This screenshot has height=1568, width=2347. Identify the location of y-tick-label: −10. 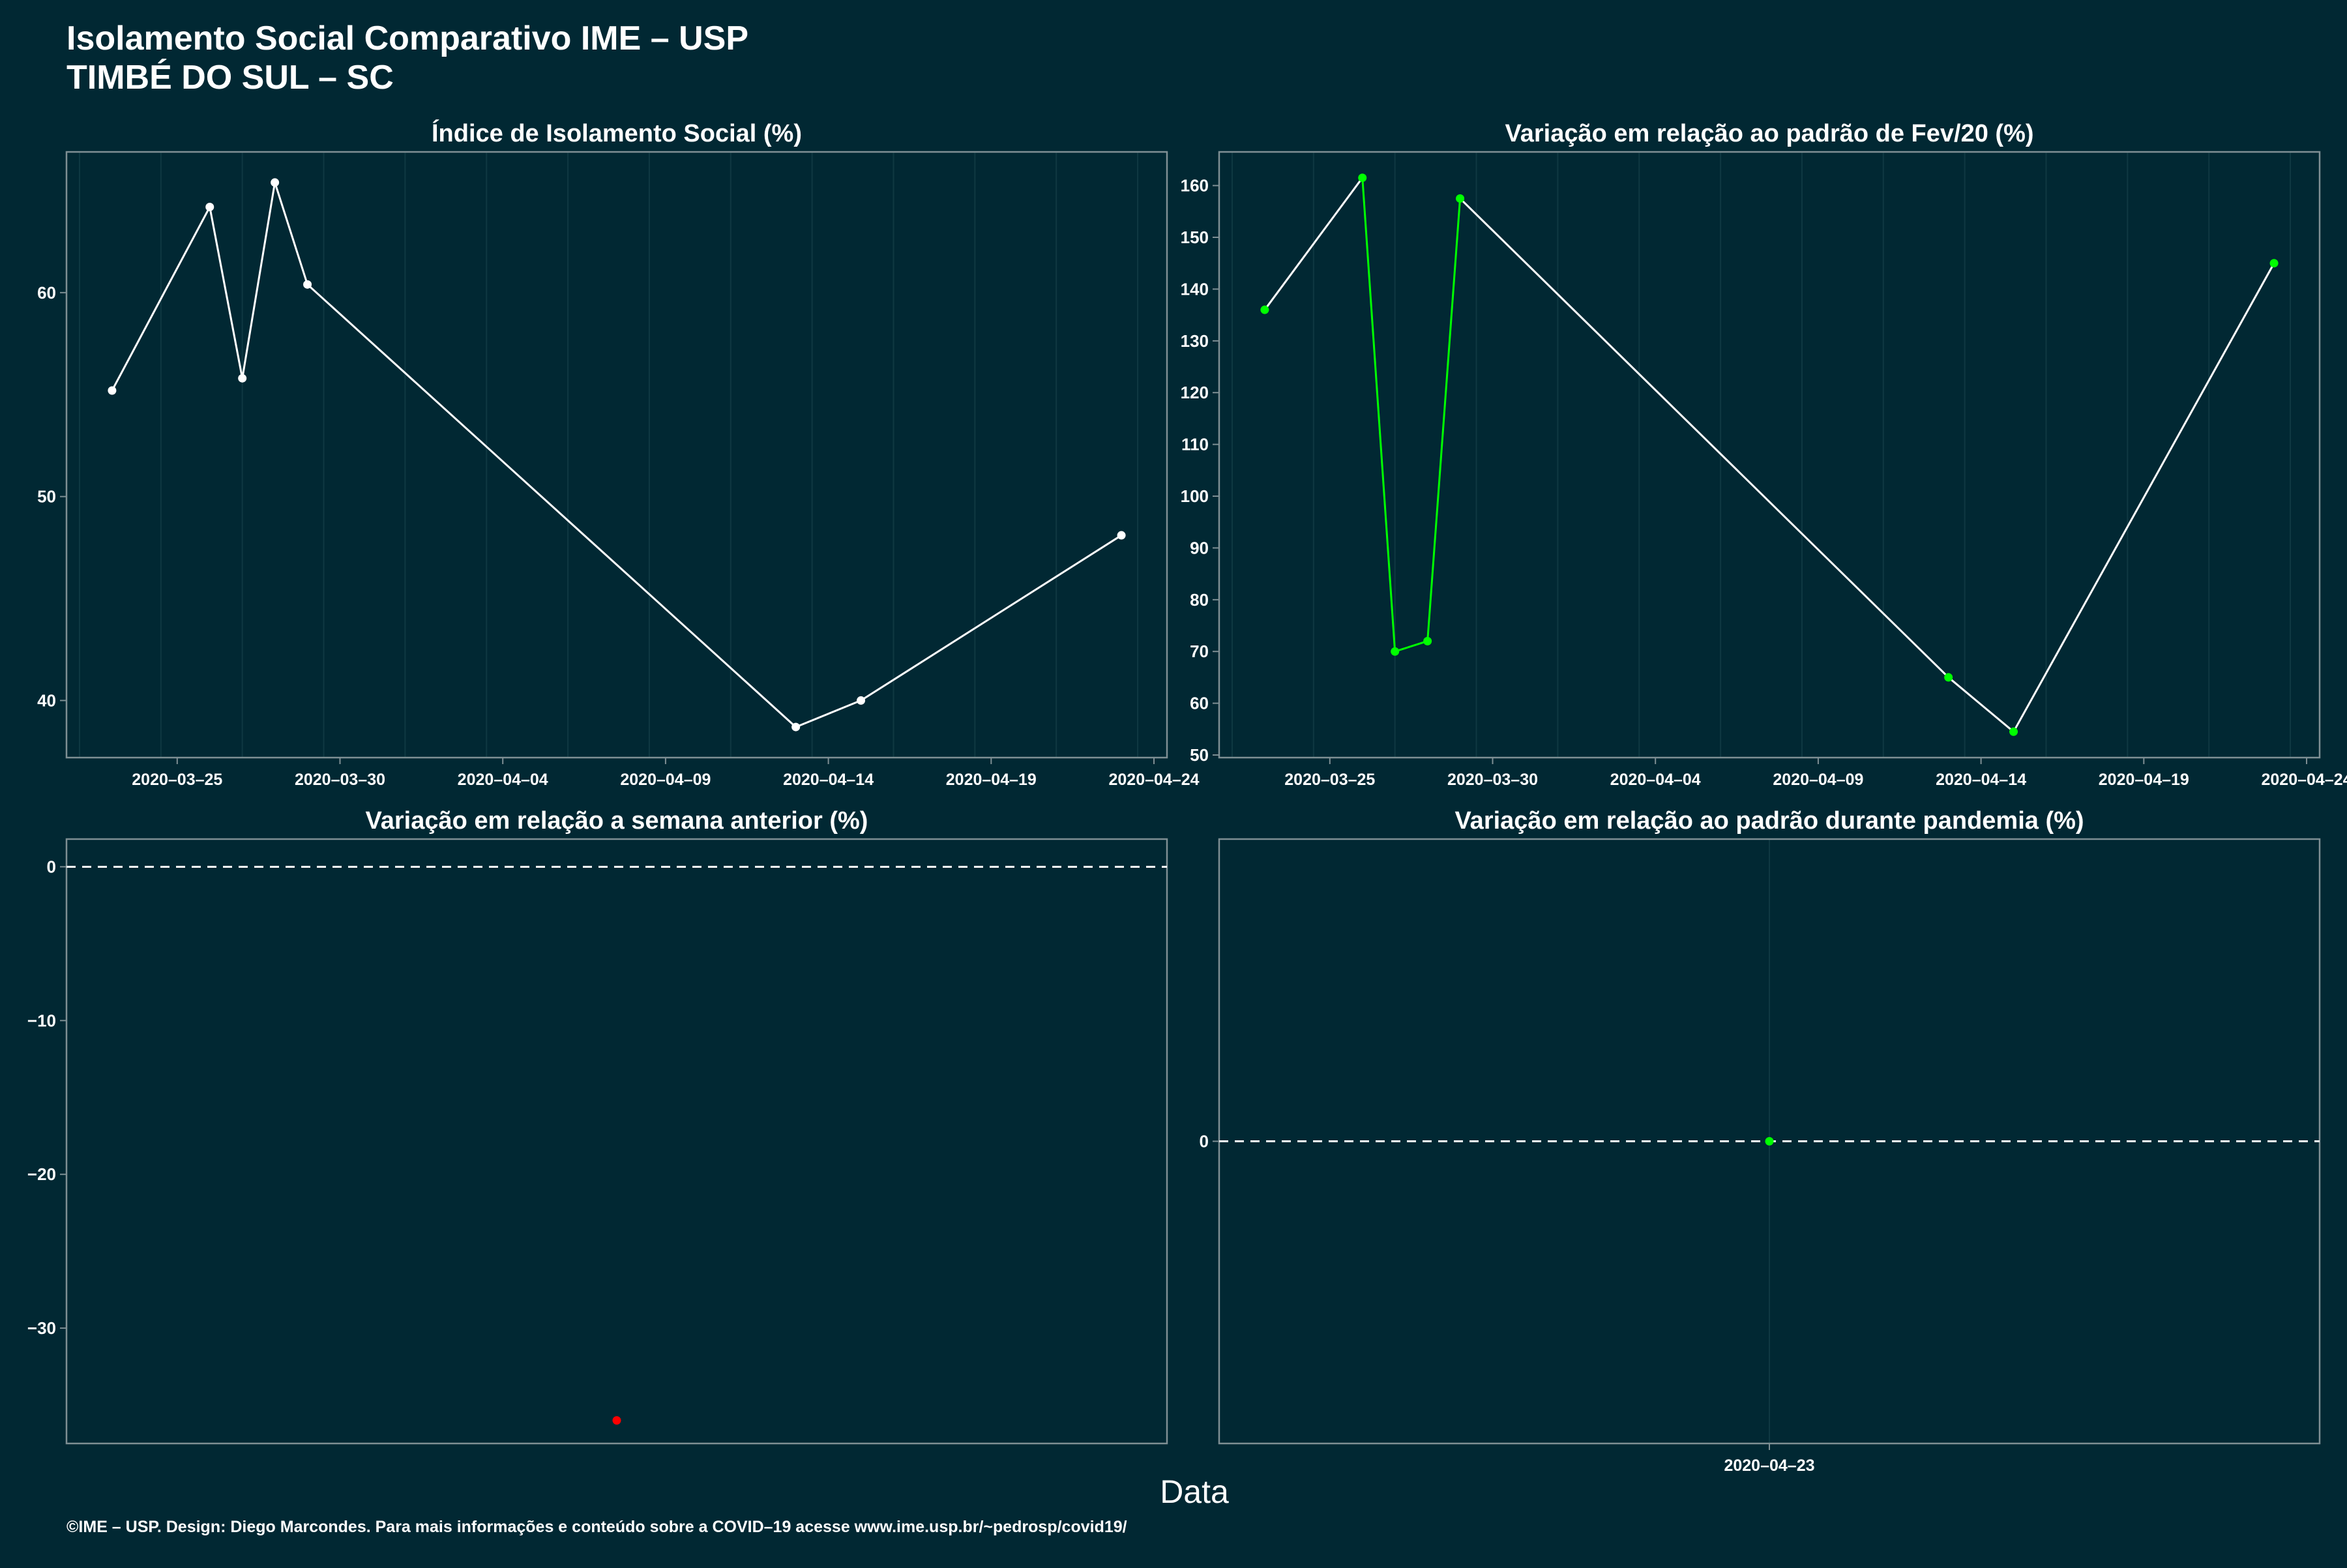
(41, 1020).